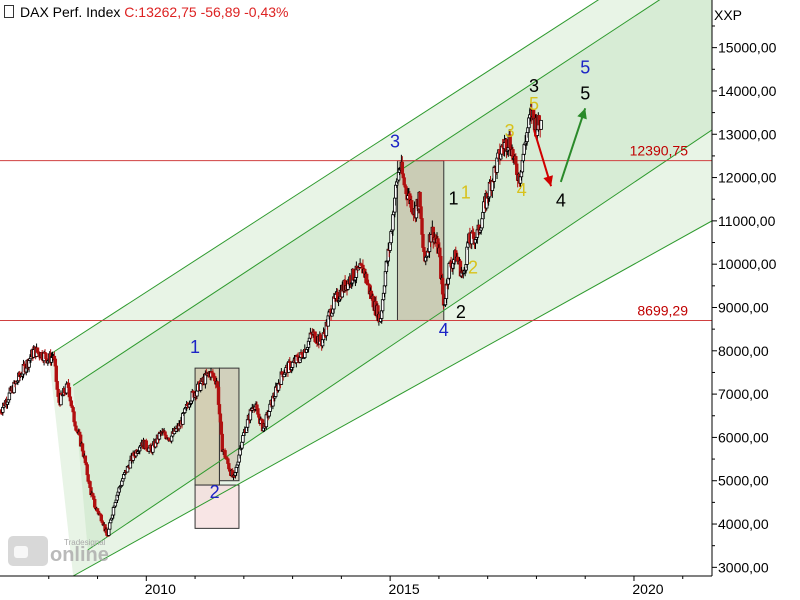  I want to click on logo-text: online, so click(79, 555).